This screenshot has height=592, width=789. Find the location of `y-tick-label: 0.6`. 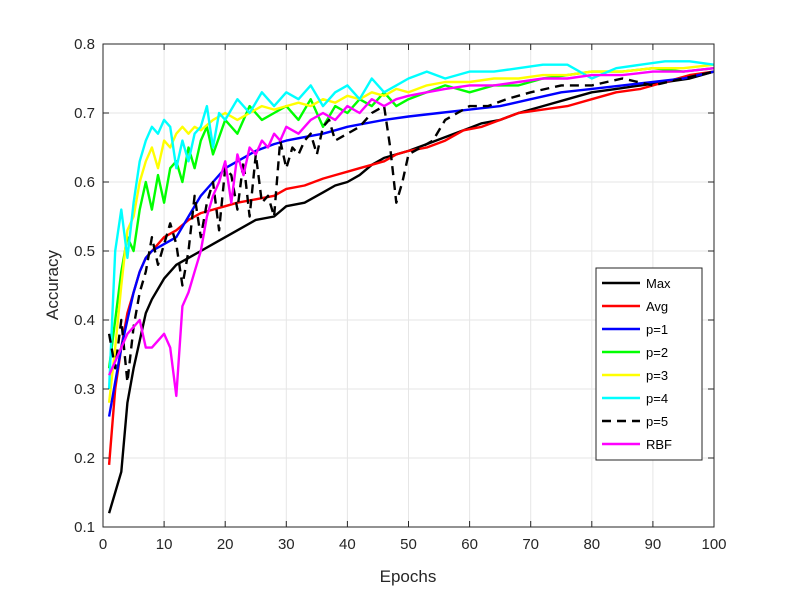

y-tick-label: 0.6 is located at coordinates (84, 182).